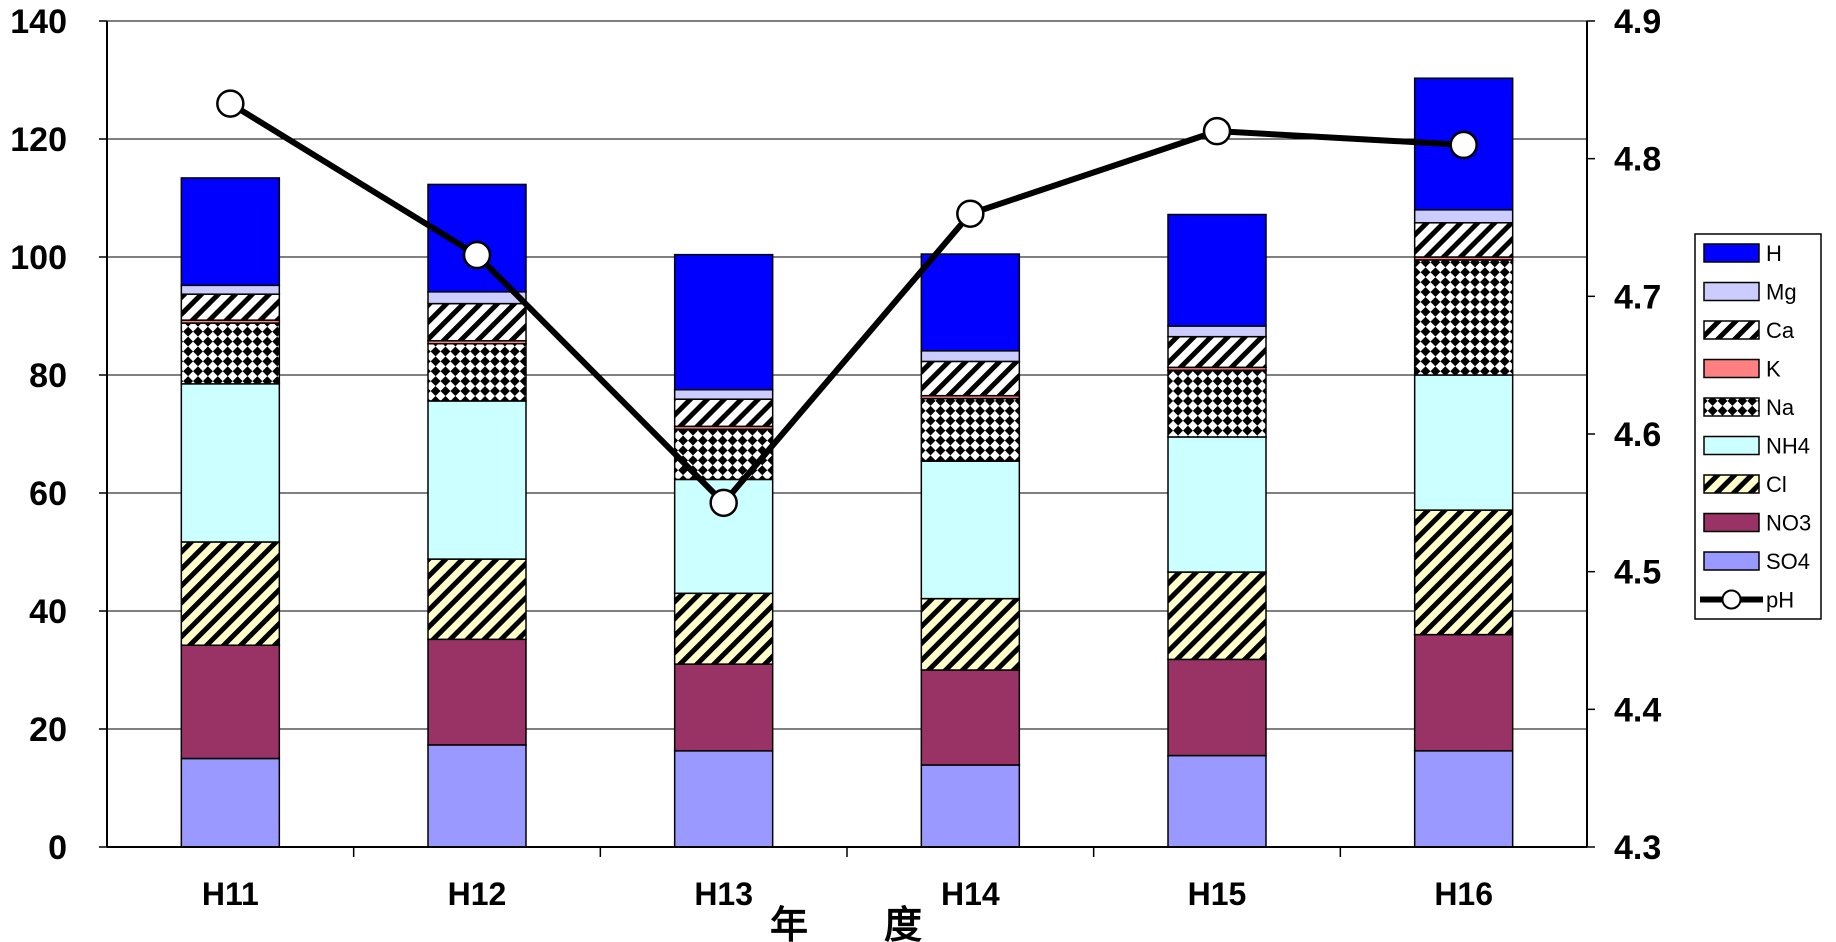  I want to click on bar-ca-h13, so click(723, 413).